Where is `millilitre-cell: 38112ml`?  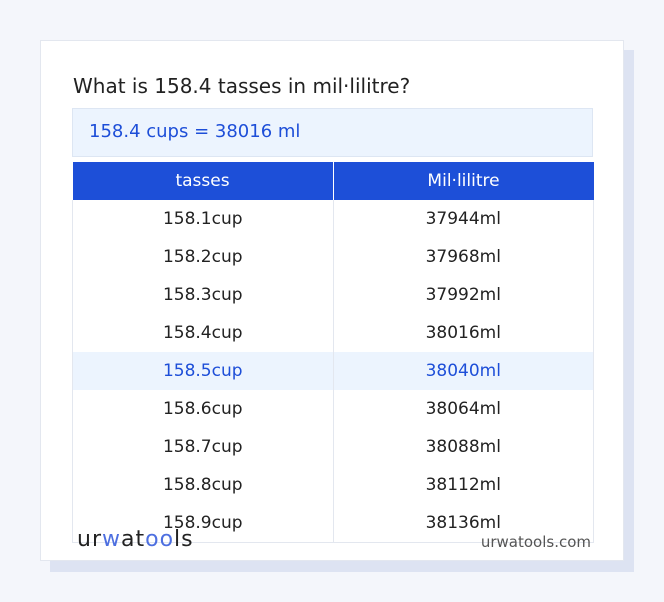 millilitre-cell: 38112ml is located at coordinates (463, 485).